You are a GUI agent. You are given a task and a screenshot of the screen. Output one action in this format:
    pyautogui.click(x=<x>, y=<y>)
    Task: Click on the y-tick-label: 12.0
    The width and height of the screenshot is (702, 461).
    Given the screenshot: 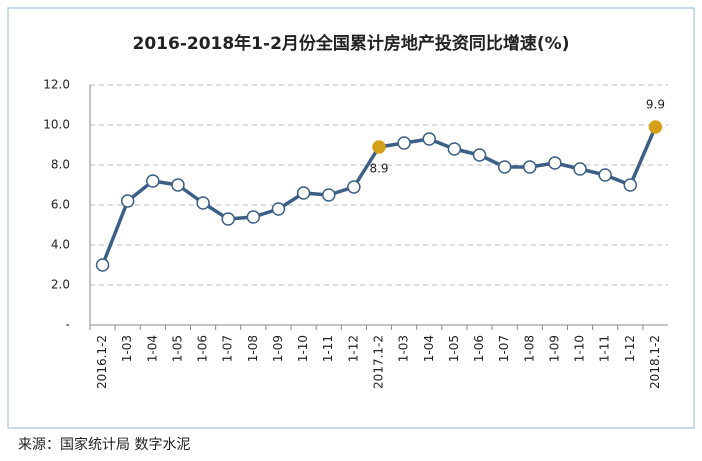 What is the action you would take?
    pyautogui.click(x=56, y=85)
    